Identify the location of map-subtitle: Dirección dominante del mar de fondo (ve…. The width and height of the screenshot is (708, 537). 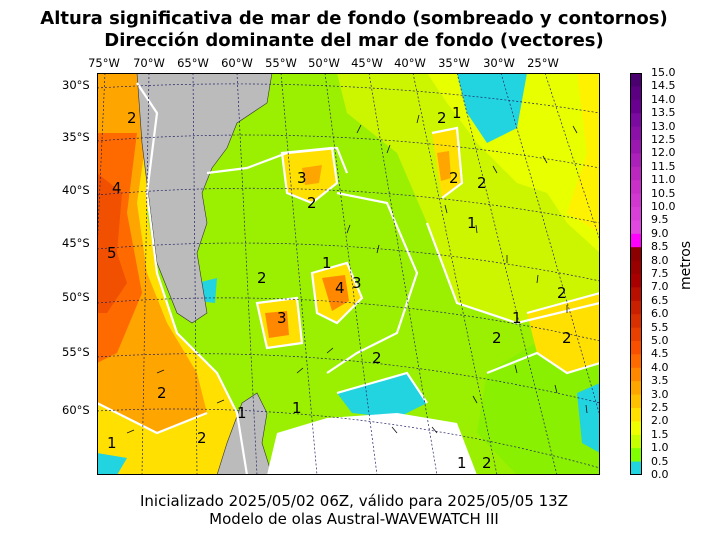
(354, 40).